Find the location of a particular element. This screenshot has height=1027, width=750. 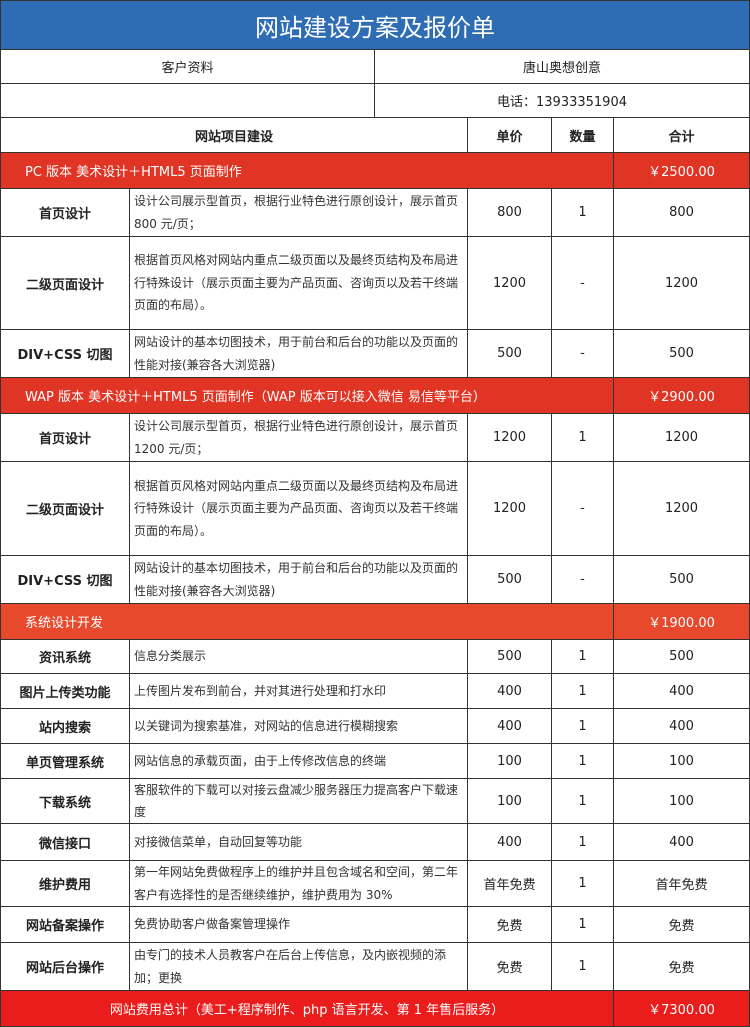

item-price: 800 is located at coordinates (510, 212).